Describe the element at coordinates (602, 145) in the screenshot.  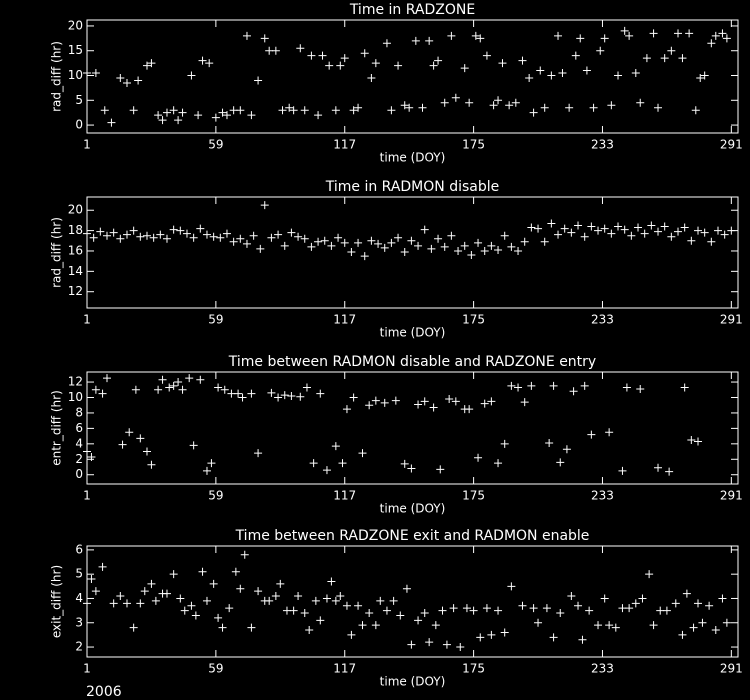
I see `x-tick-label: 233` at that location.